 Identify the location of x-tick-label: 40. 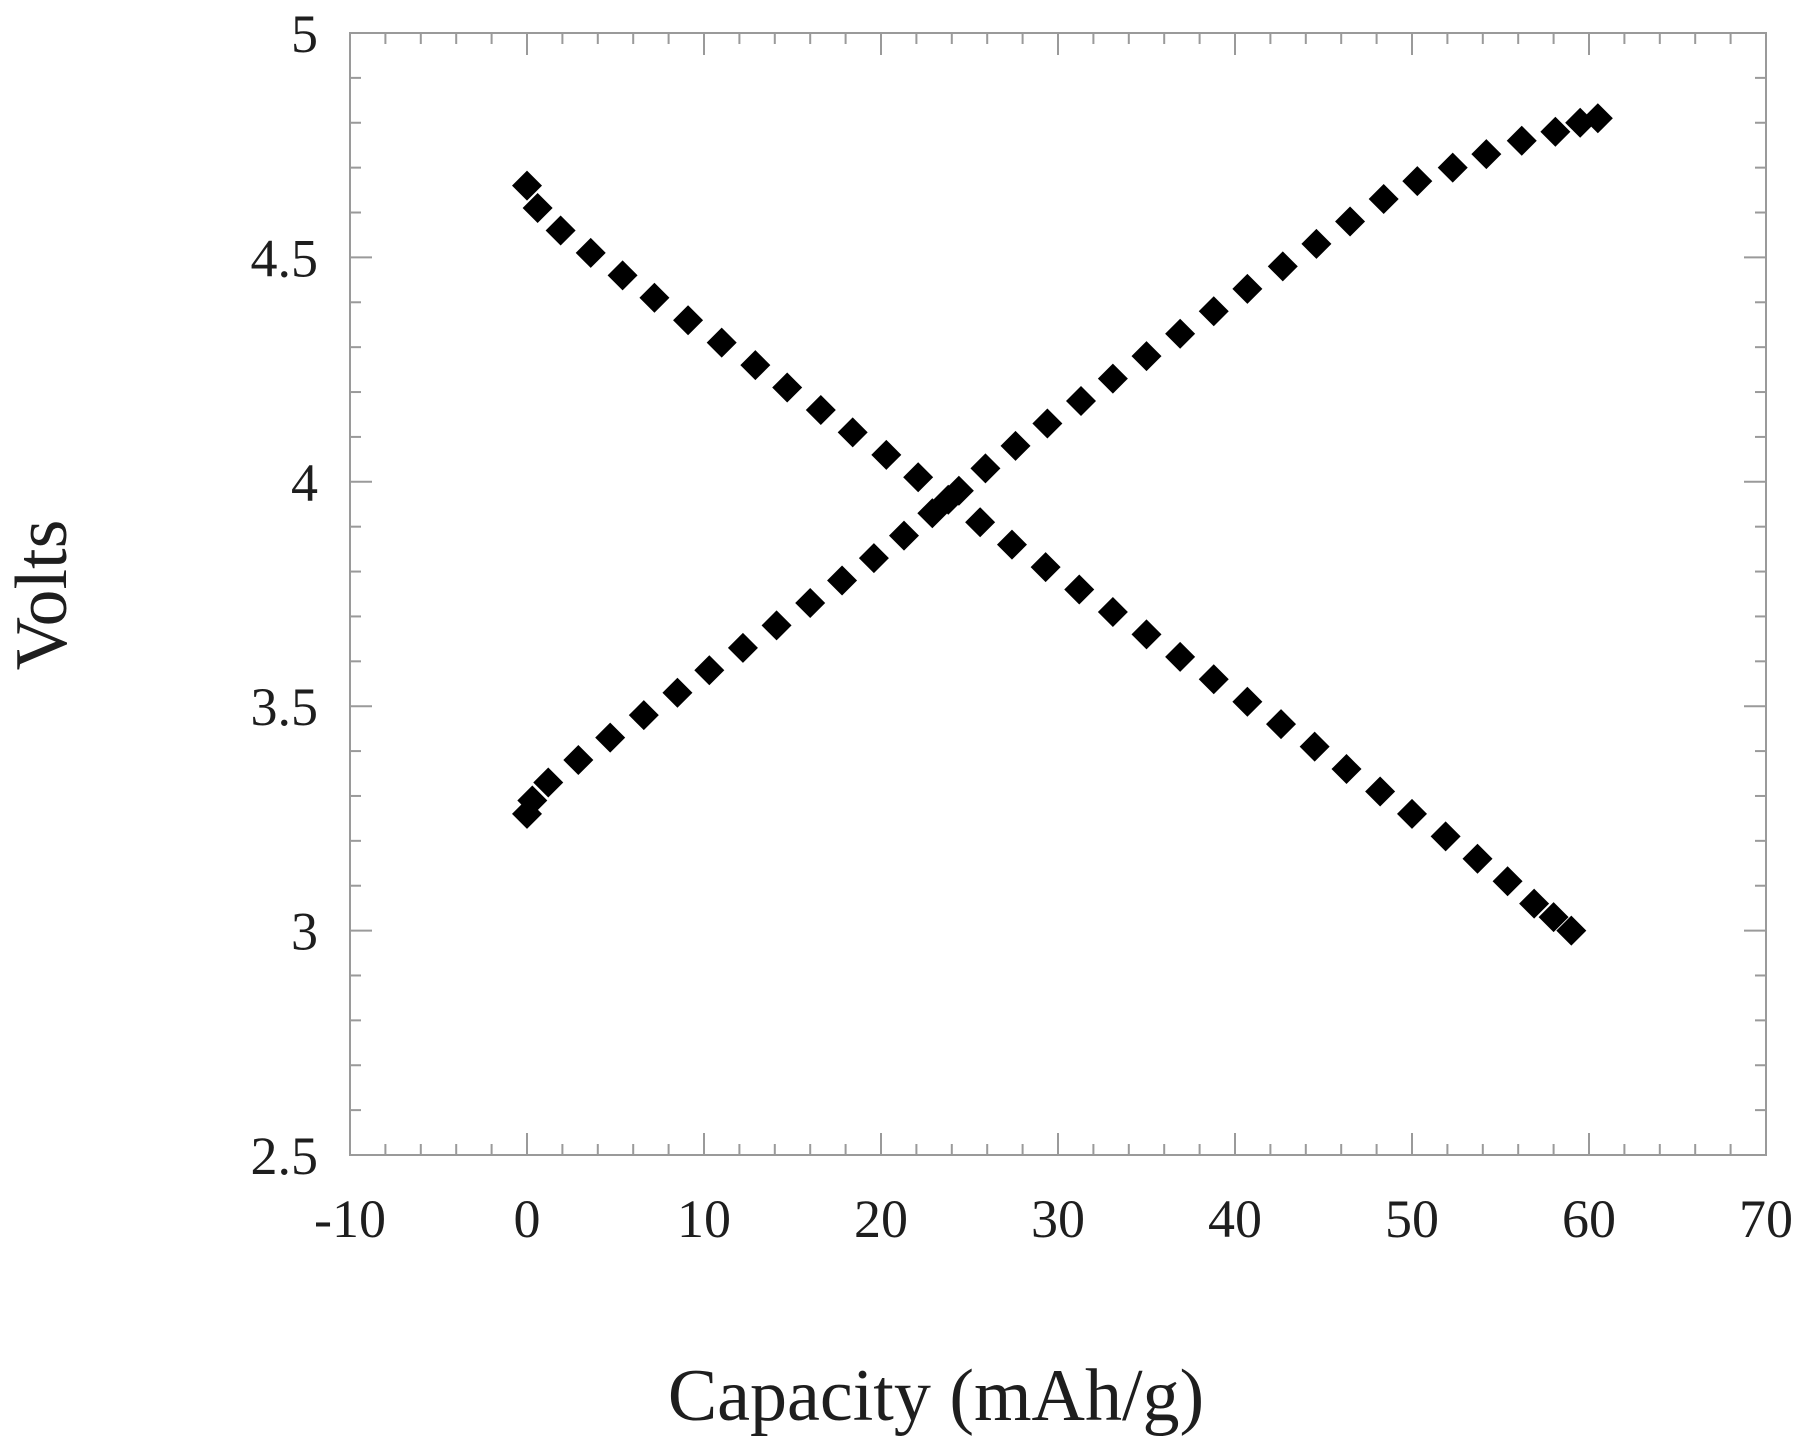
(1235, 1219).